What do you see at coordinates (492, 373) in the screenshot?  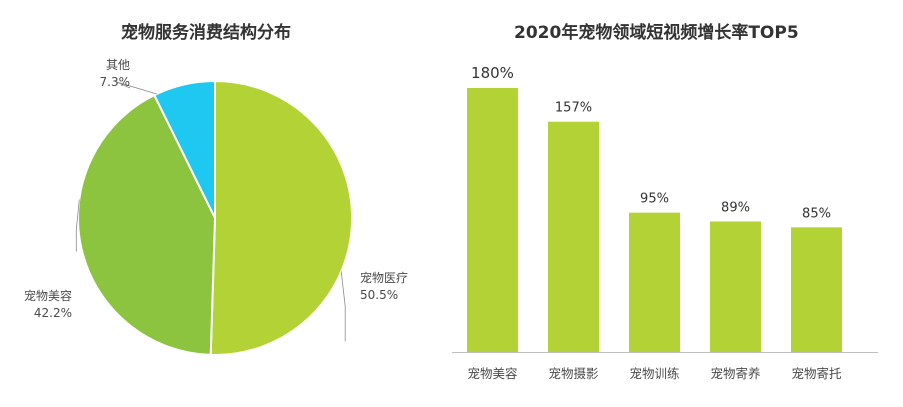 I see `bar-category-label: 宠物美容` at bounding box center [492, 373].